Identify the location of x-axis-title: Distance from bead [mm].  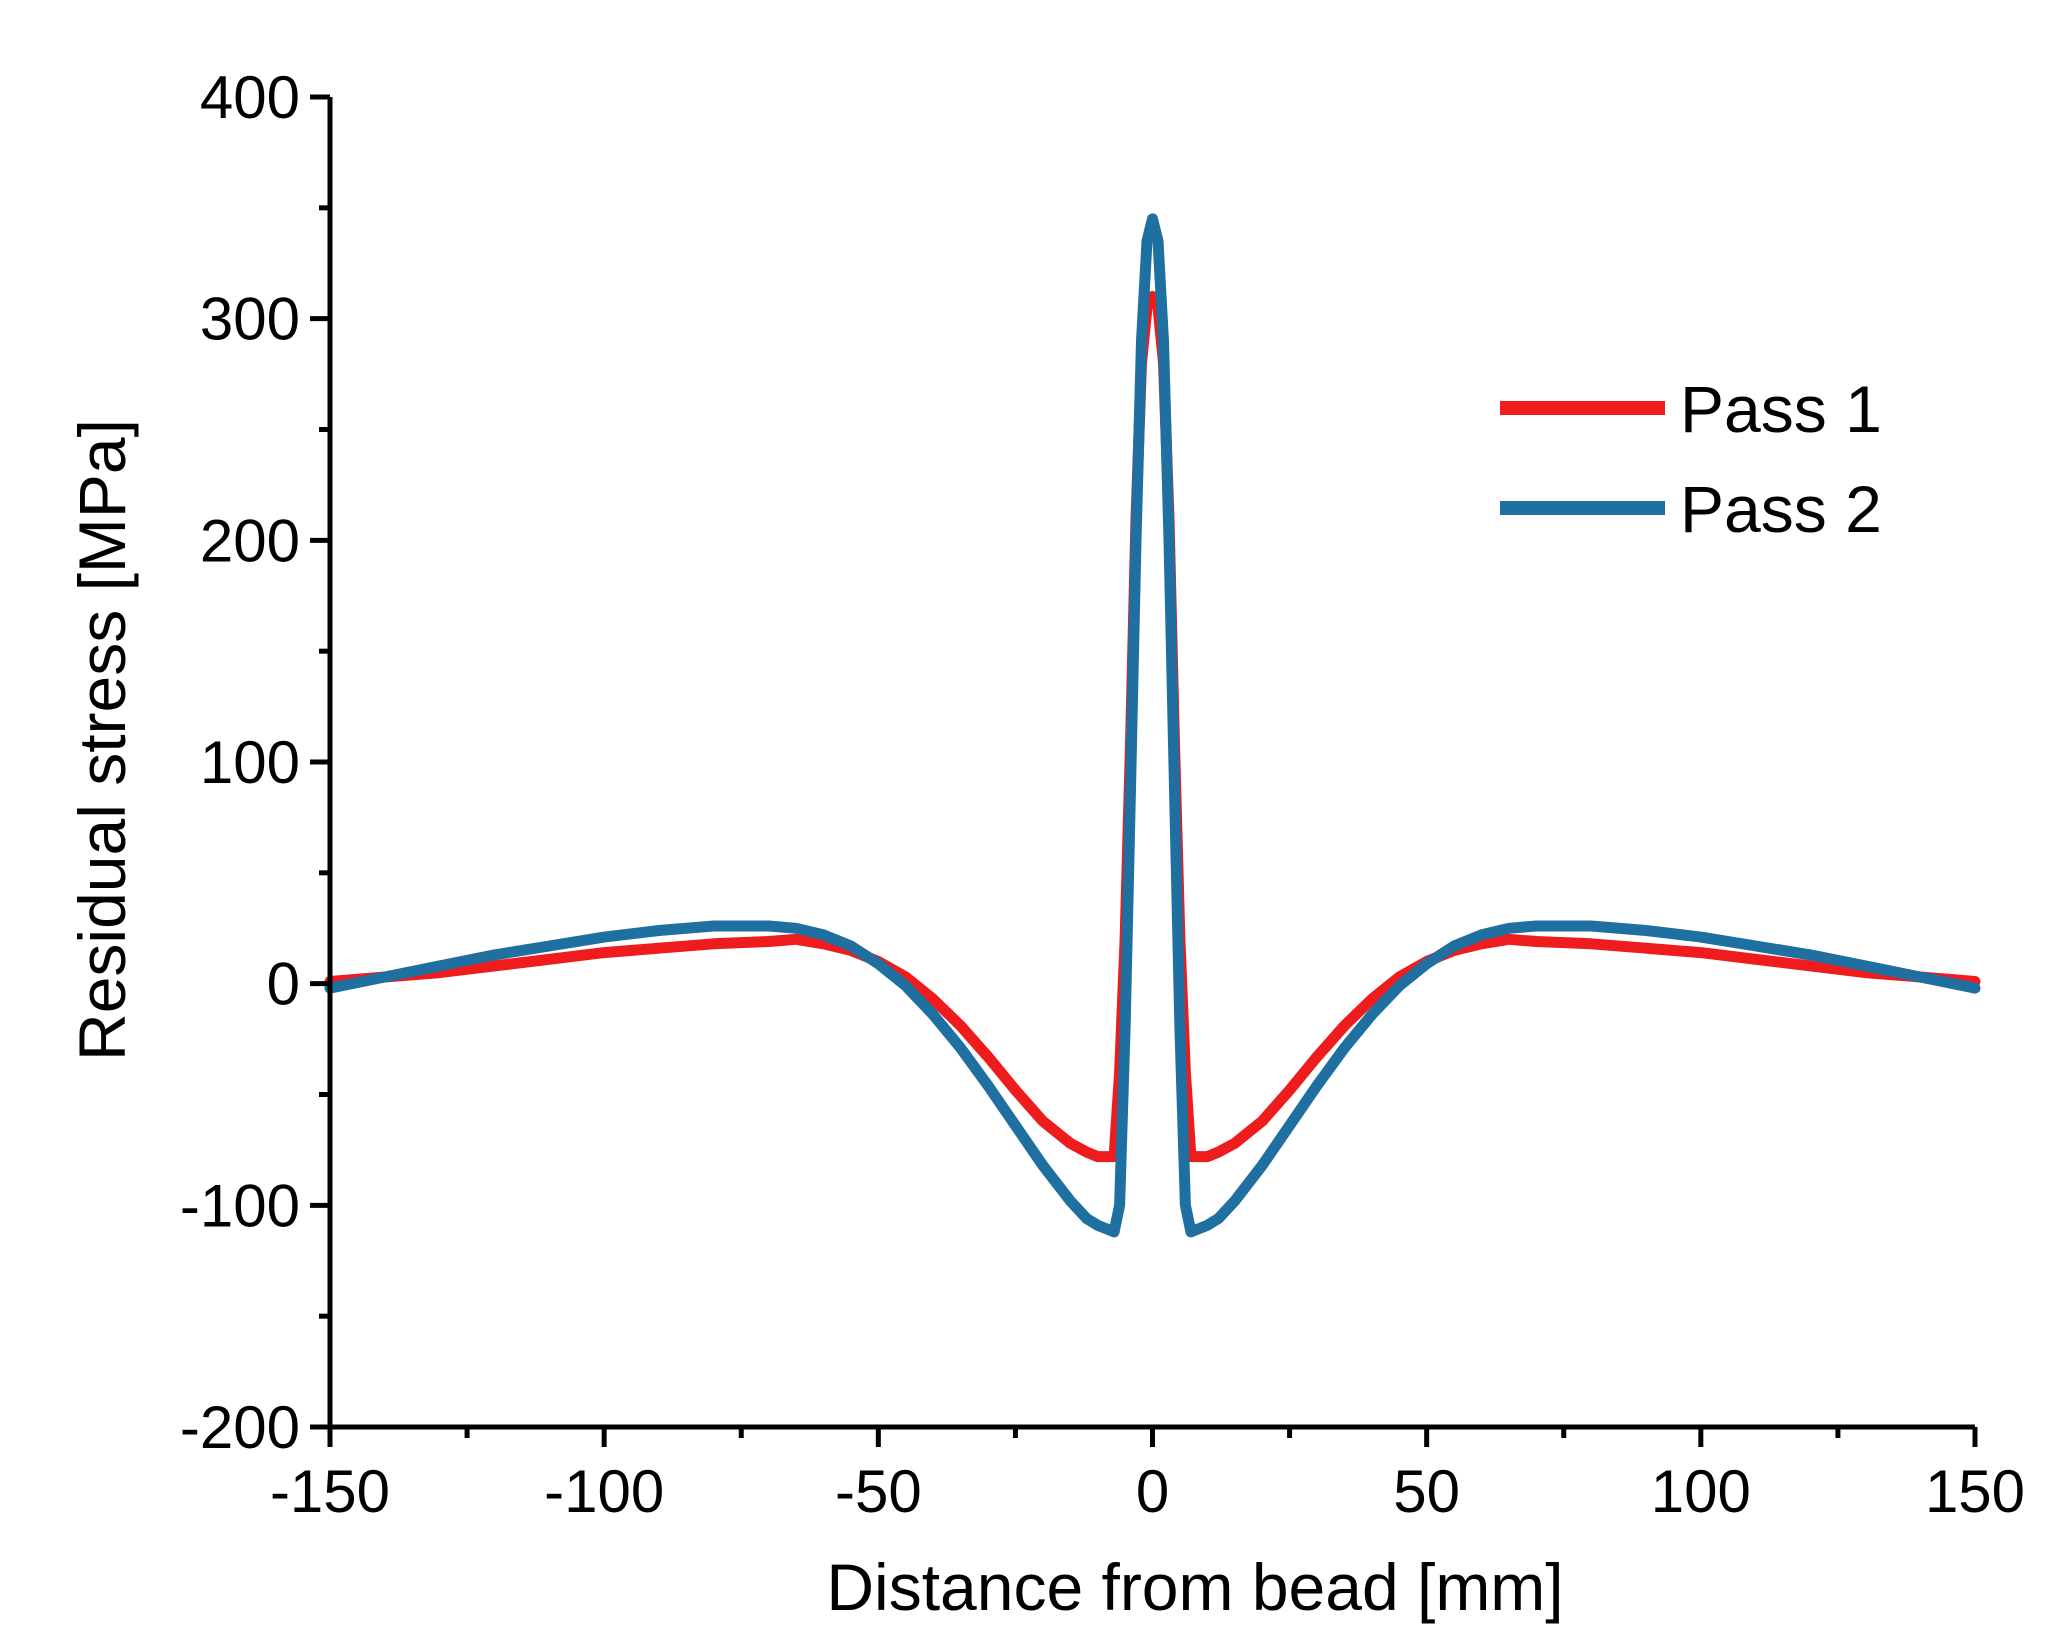
(1194, 1587).